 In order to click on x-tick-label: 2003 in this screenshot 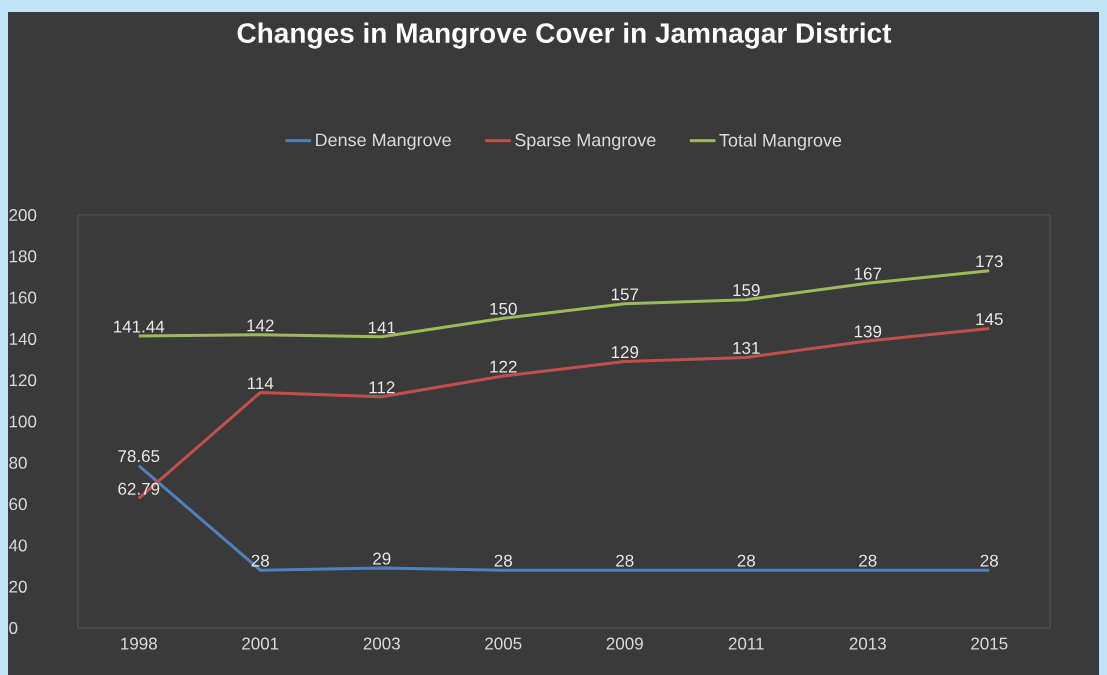, I will do `click(381, 643)`.